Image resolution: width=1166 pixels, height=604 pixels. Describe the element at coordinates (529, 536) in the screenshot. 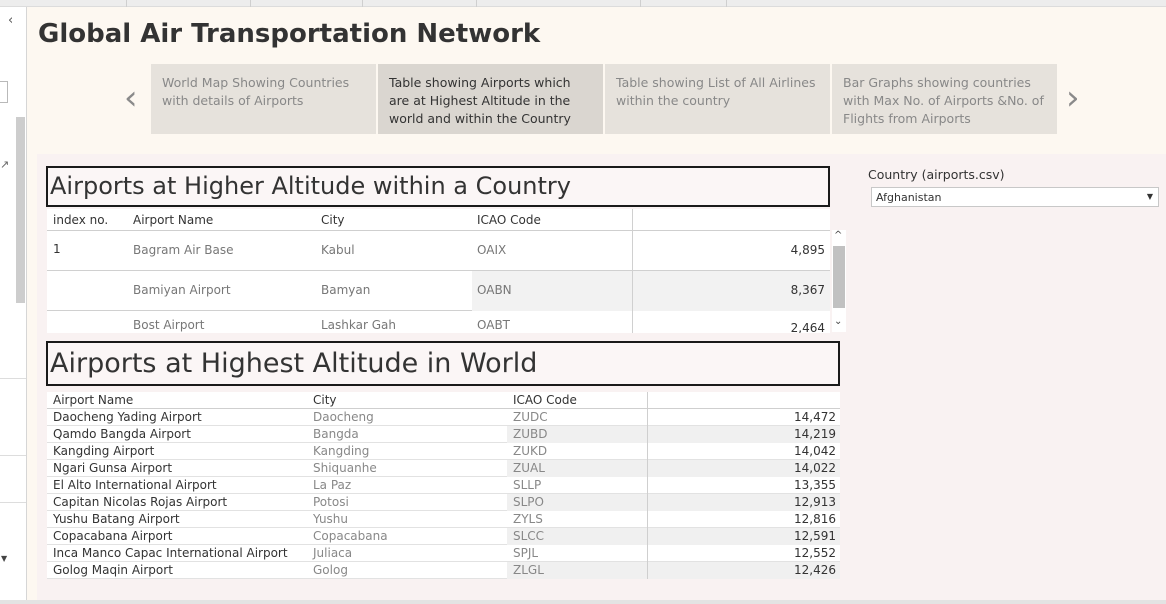

I see `icao-code: SLCC` at that location.